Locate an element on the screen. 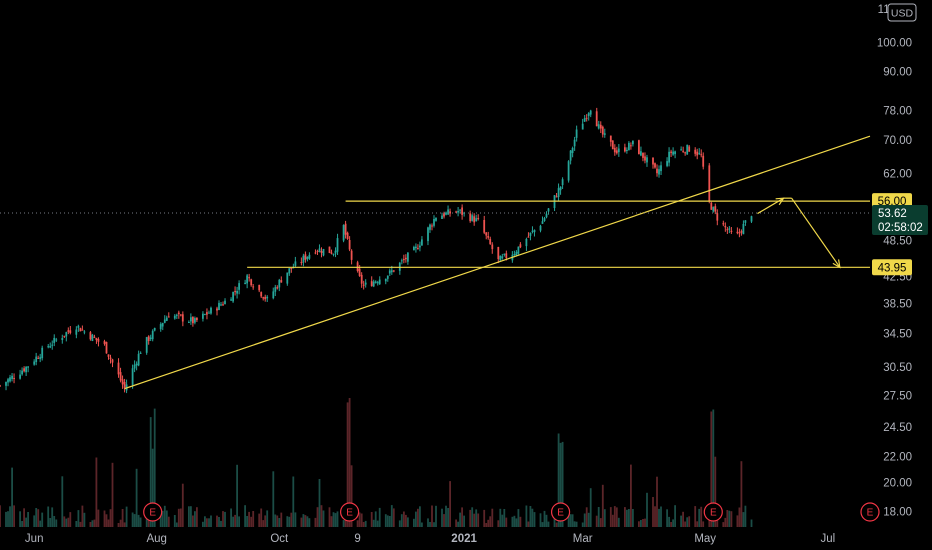  time-axis: Jun Aug Oct 9 2021 Mar May Jul is located at coordinates (430, 539).